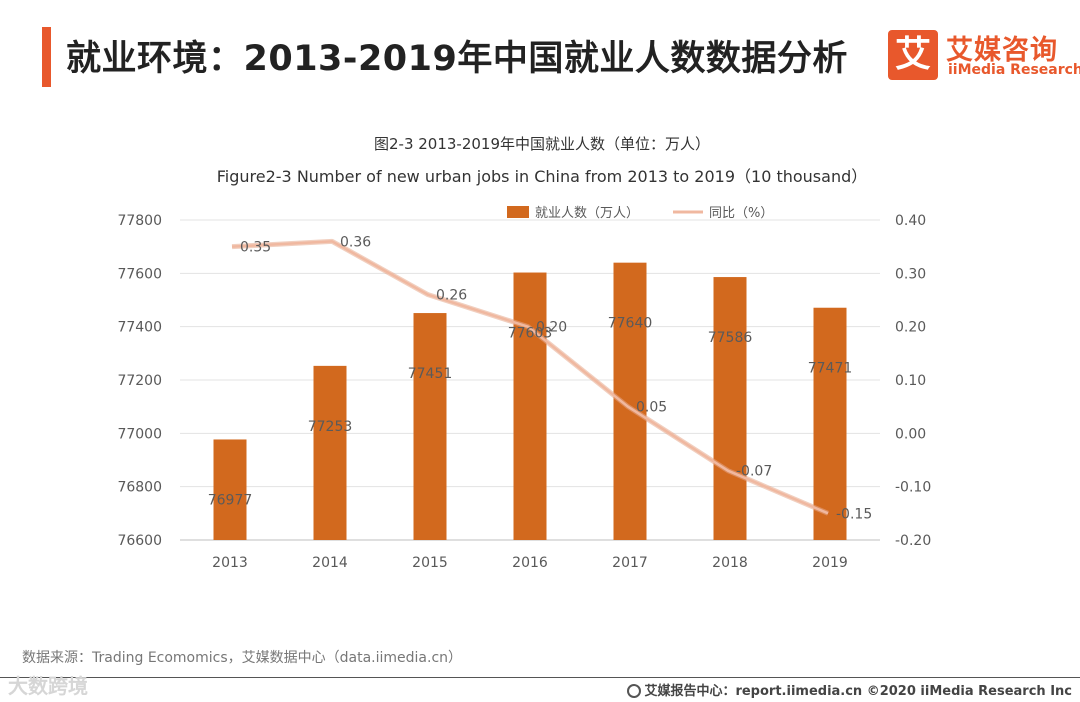 This screenshot has height=702, width=1080. I want to click on line-data-label: 0.26, so click(451, 296).